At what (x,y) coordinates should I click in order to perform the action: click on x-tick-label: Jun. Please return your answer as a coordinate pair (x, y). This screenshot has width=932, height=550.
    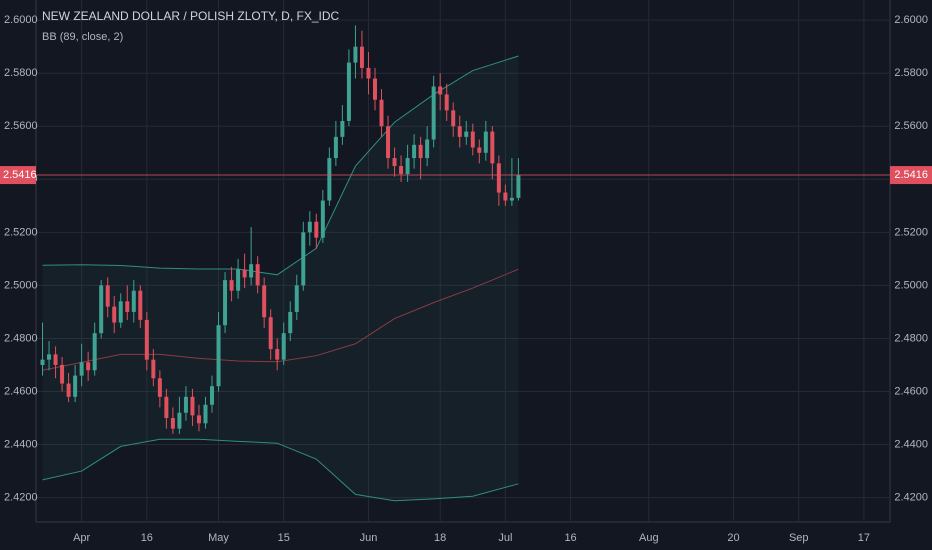
    Looking at the image, I should click on (369, 538).